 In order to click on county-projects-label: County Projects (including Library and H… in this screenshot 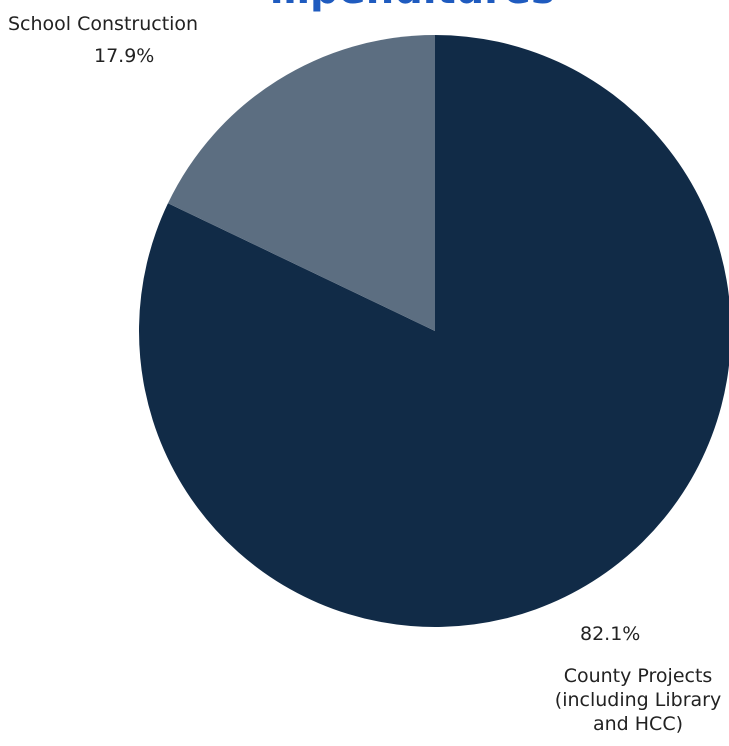, I will do `click(633, 700)`.